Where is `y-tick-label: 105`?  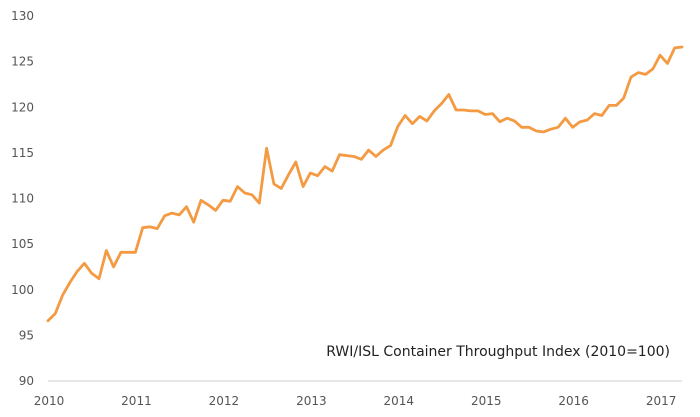
y-tick-label: 105 is located at coordinates (22, 244).